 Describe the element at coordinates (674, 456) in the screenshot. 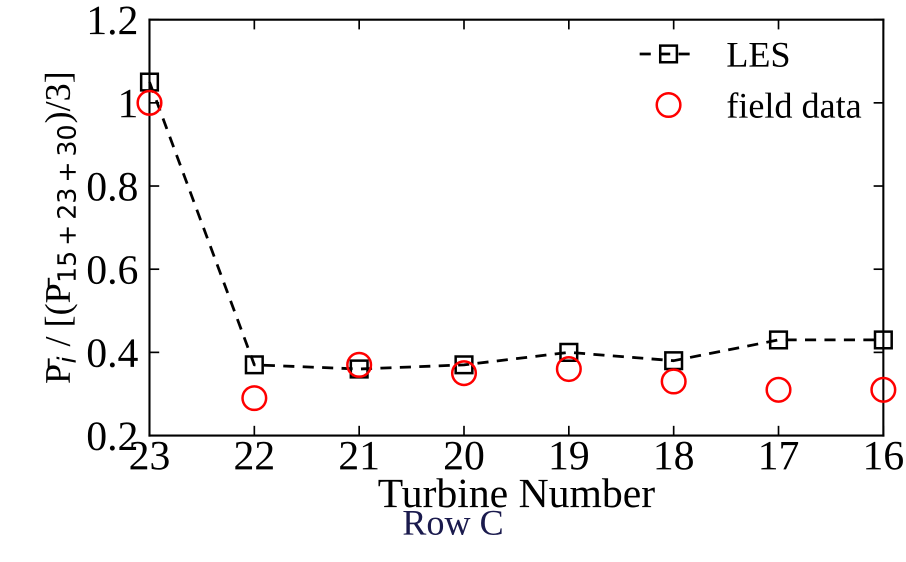

I see `x-tick-label: 18` at that location.